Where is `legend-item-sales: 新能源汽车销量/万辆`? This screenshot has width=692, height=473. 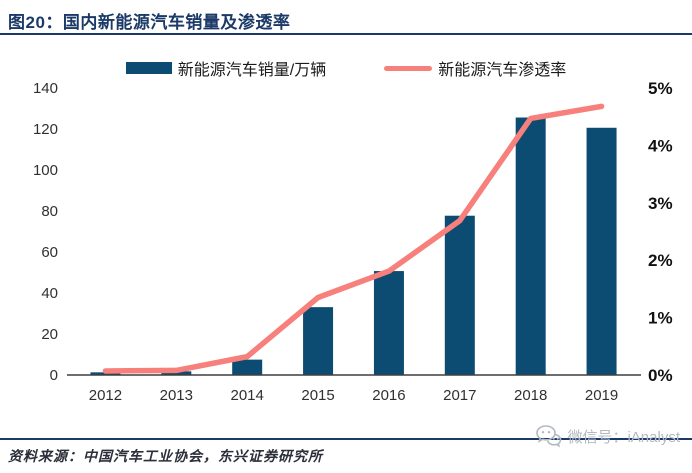 legend-item-sales: 新能源汽车销量/万辆 is located at coordinates (226, 68).